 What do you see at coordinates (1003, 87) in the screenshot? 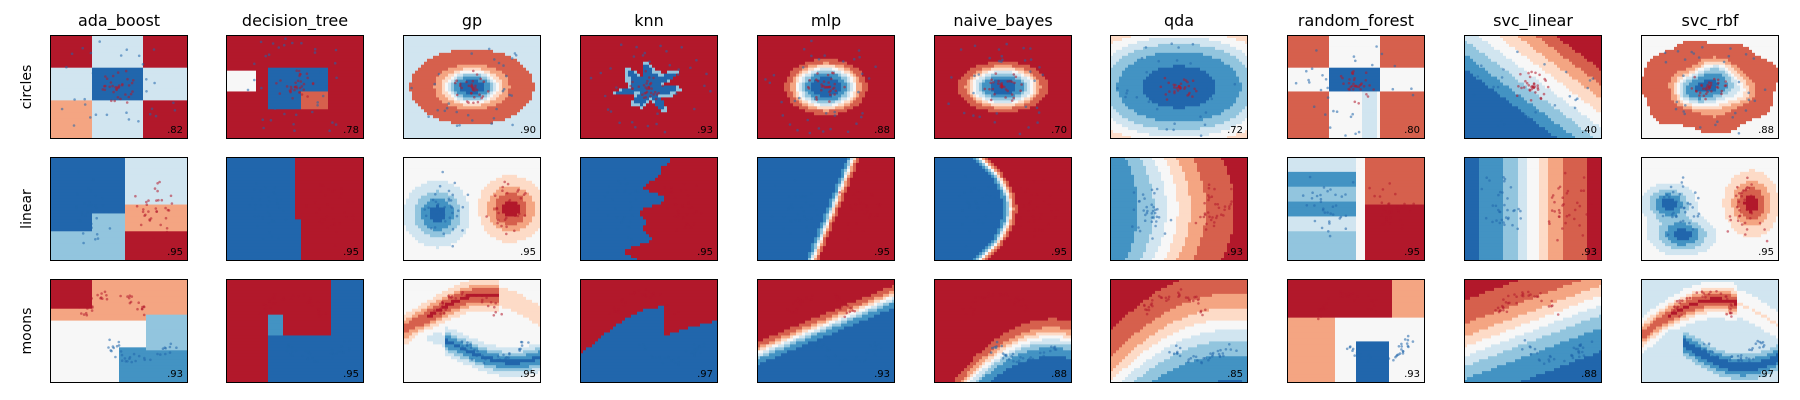
I see `decision-surface` at bounding box center [1003, 87].